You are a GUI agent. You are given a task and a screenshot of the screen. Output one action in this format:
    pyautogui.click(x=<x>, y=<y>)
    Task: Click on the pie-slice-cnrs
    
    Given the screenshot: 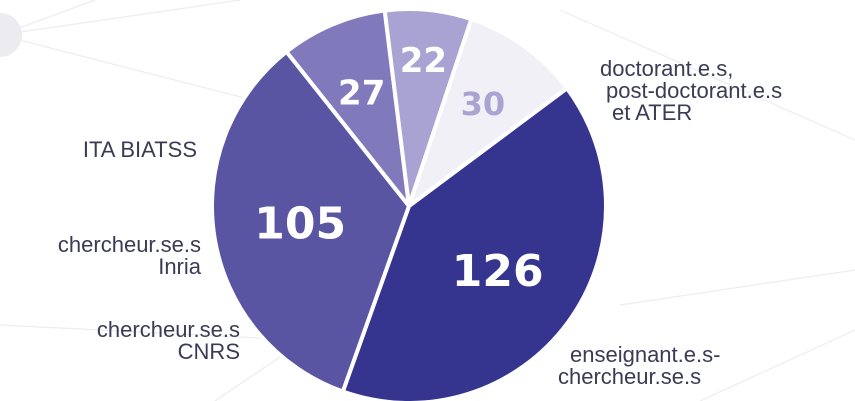 What is the action you would take?
    pyautogui.click(x=347, y=108)
    